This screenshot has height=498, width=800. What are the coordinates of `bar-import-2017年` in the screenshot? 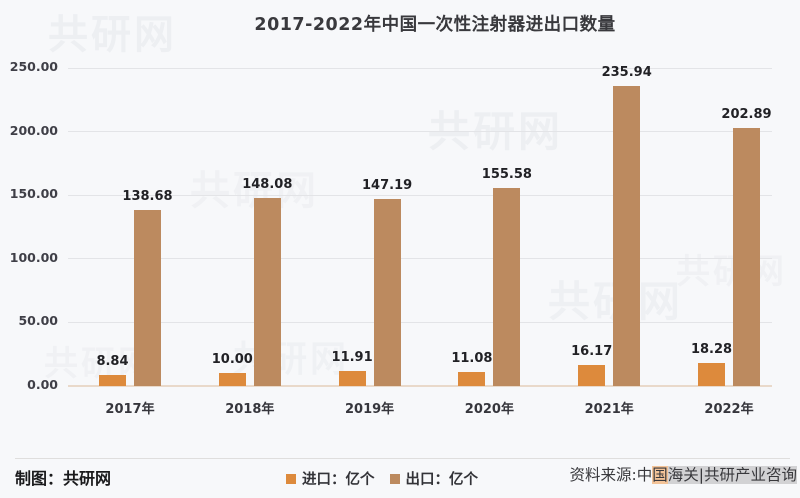 It's located at (112, 380).